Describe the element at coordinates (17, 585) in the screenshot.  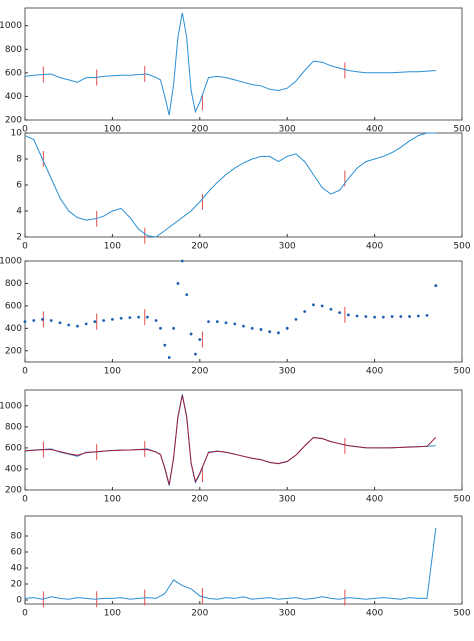
I see `y-tick-label: 20` at that location.